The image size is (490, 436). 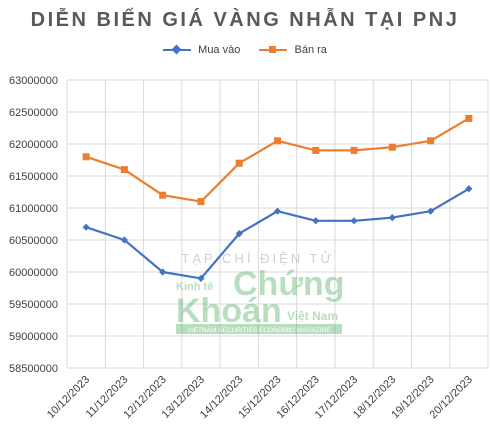 What do you see at coordinates (293, 50) in the screenshot?
I see `legend-item-sell: Bán ra` at bounding box center [293, 50].